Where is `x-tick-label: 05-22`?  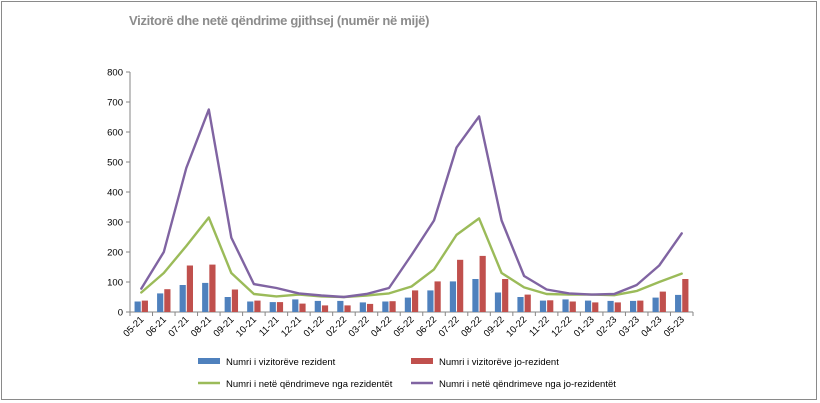
x-tick-label: 05-22 is located at coordinates (404, 326).